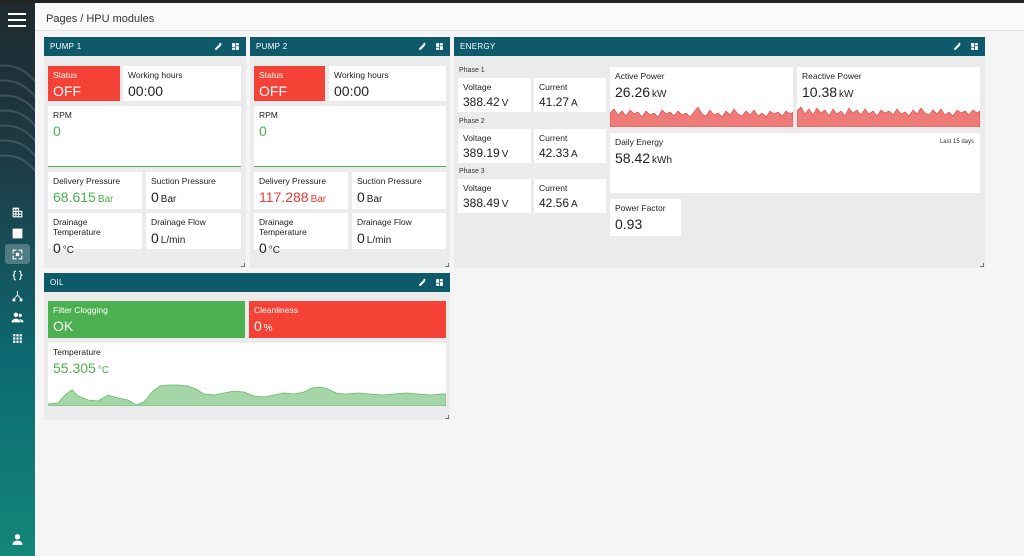 The width and height of the screenshot is (1024, 556). I want to click on unit: kW, so click(846, 94).